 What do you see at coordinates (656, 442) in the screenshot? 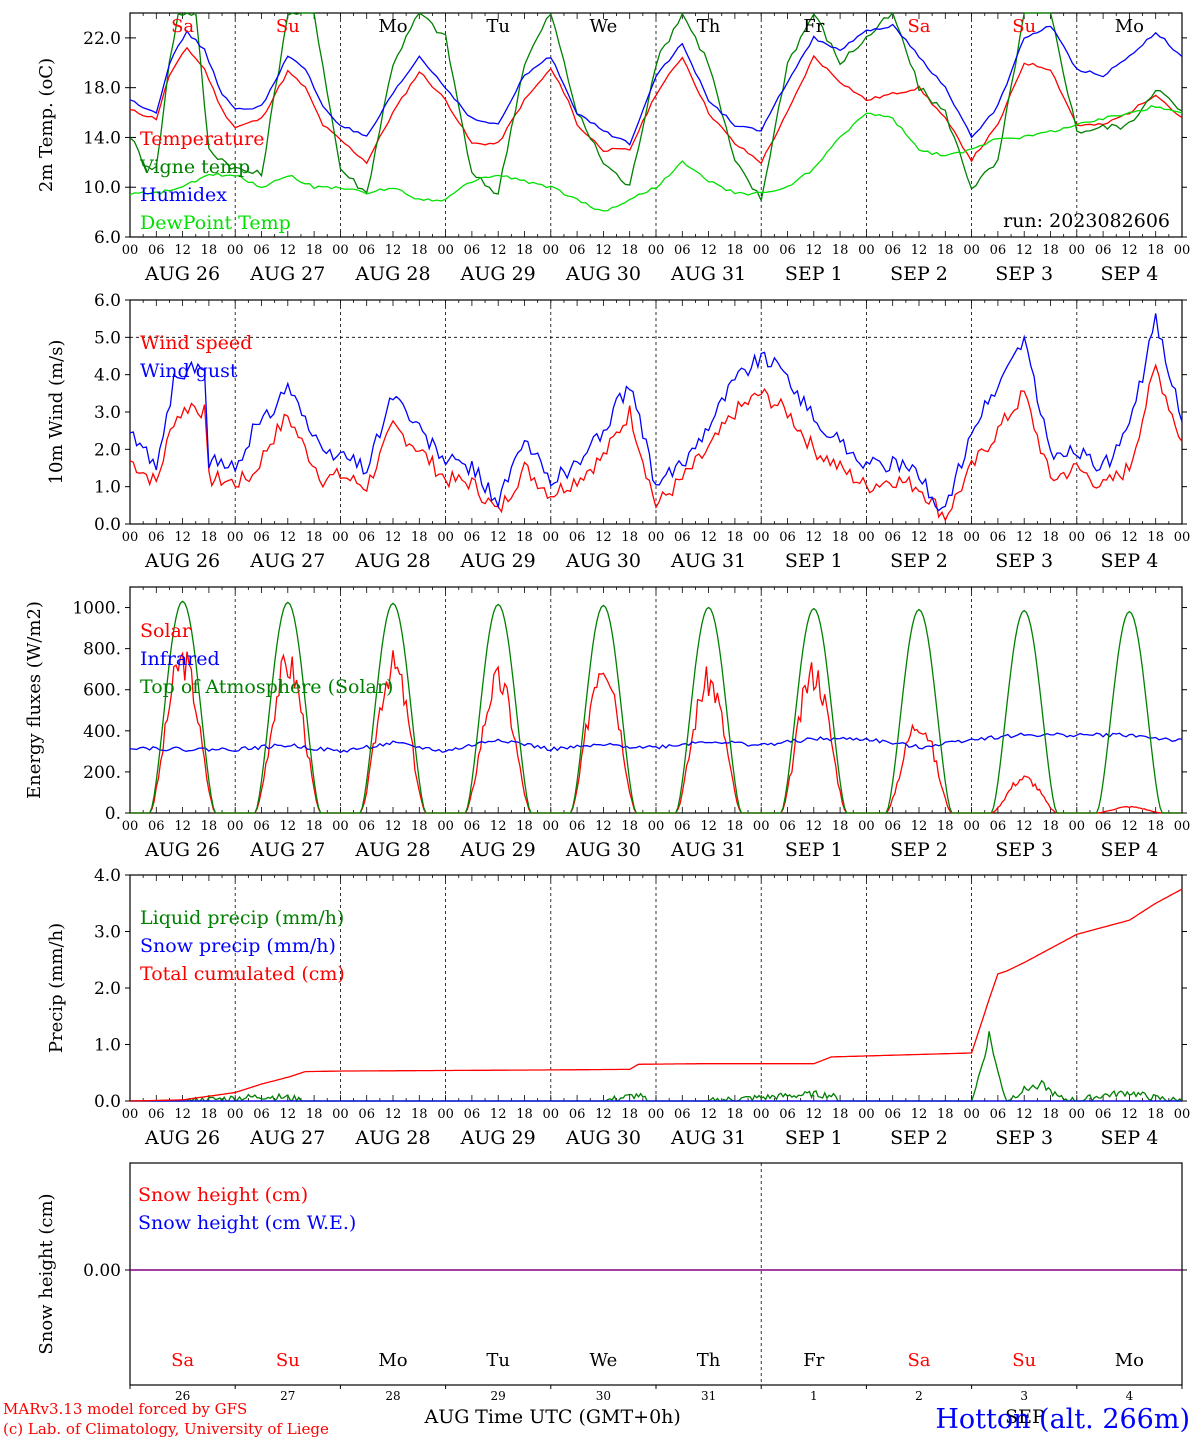
I see `series-line-wind-speed` at bounding box center [656, 442].